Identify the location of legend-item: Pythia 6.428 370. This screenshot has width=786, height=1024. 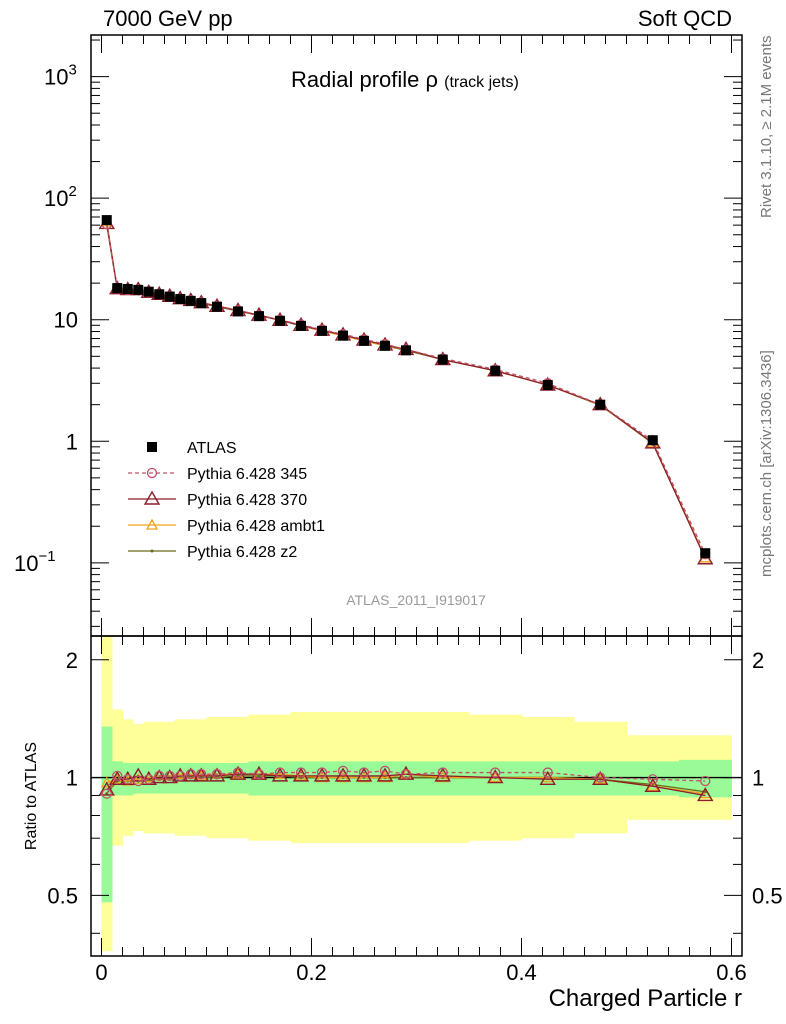
(217, 499).